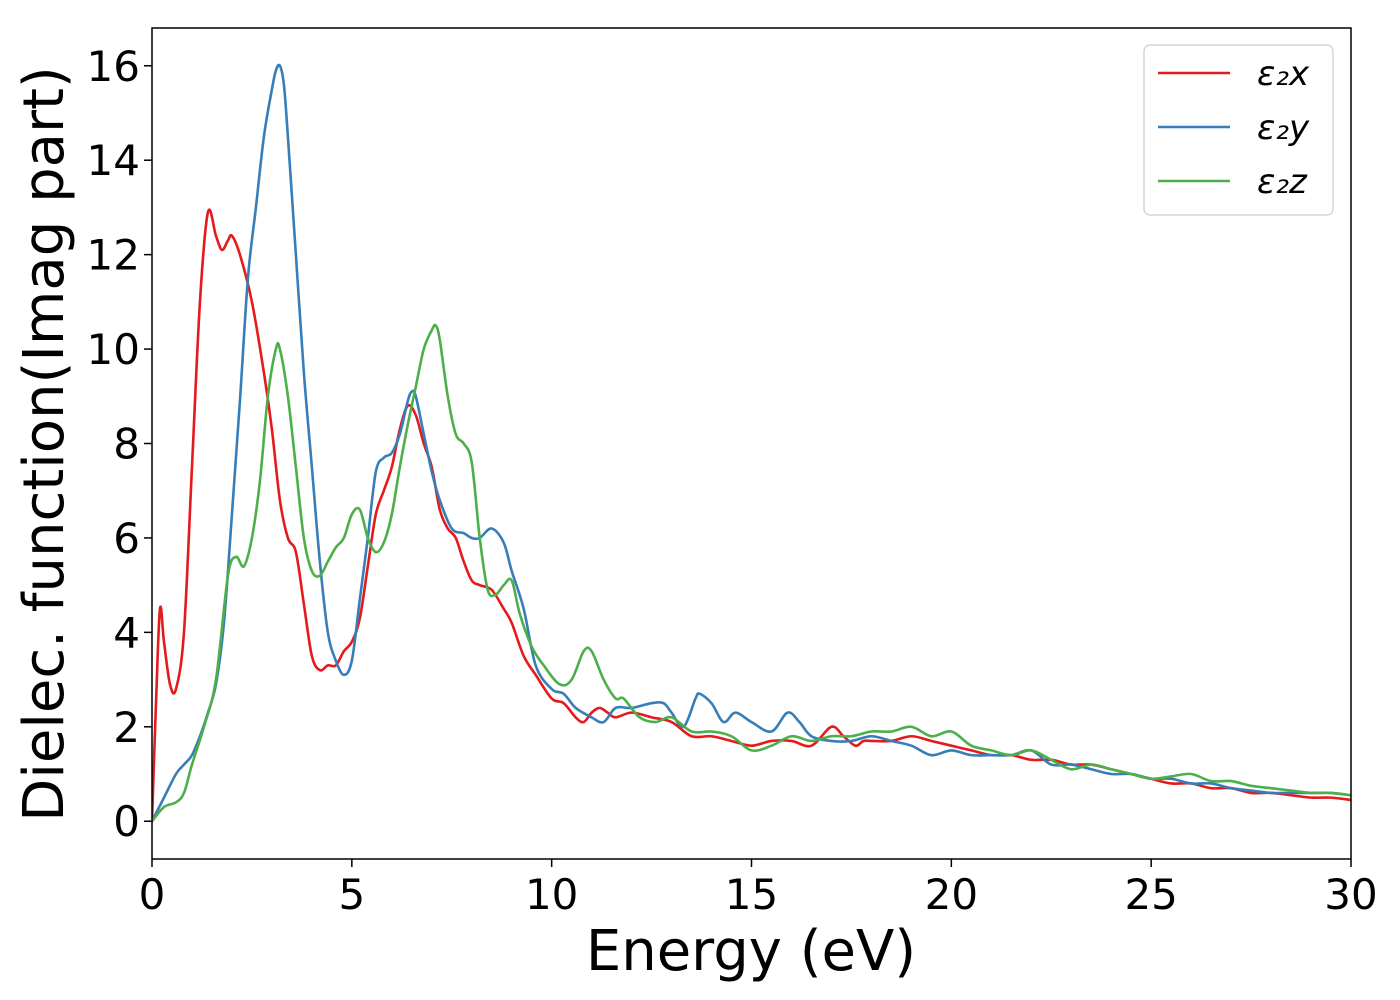 This screenshot has height=1000, width=1400. I want to click on legend-box, so click(1238, 130).